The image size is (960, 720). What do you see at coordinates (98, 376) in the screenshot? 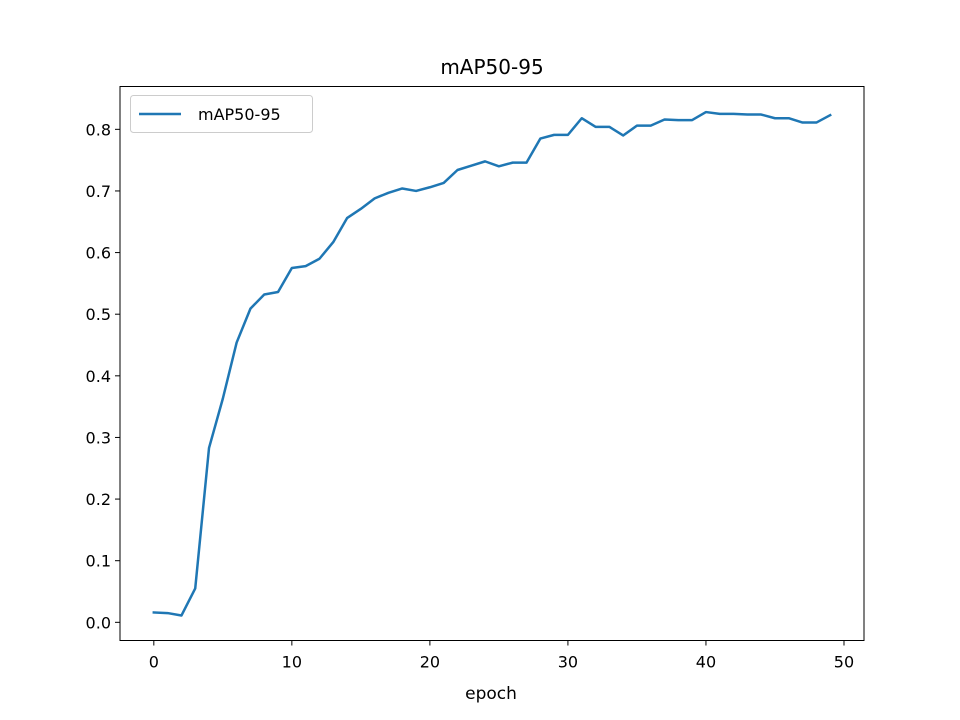
I see `y-tick-label: 0.4` at bounding box center [98, 376].